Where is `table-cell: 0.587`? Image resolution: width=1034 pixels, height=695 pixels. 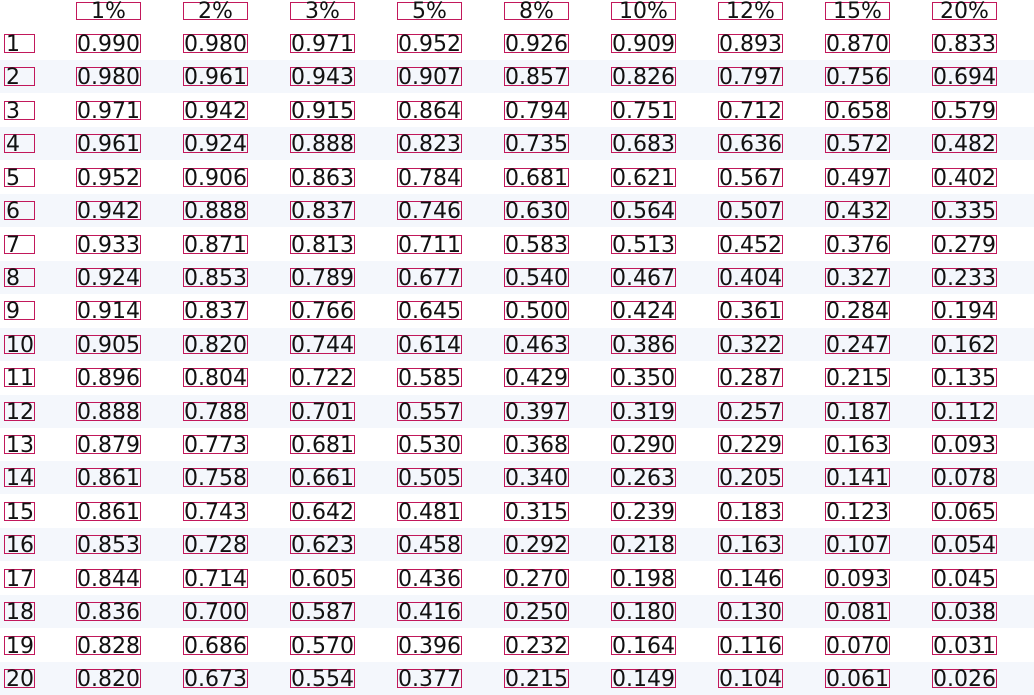 table-cell: 0.587 is located at coordinates (322, 612).